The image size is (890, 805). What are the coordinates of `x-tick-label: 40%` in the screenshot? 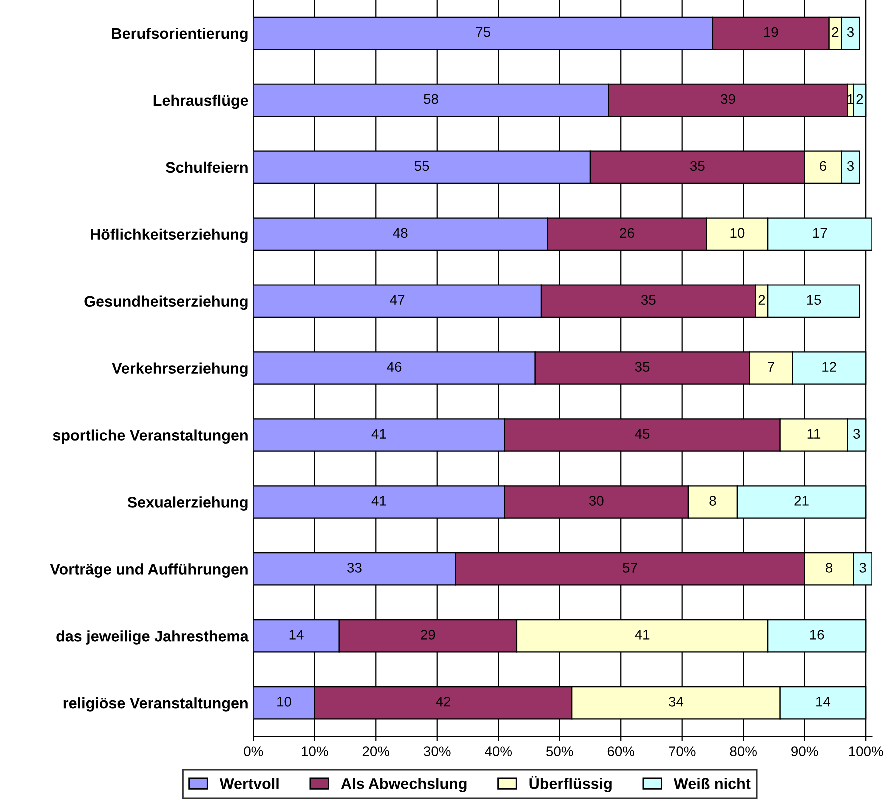 It's located at (498, 751).